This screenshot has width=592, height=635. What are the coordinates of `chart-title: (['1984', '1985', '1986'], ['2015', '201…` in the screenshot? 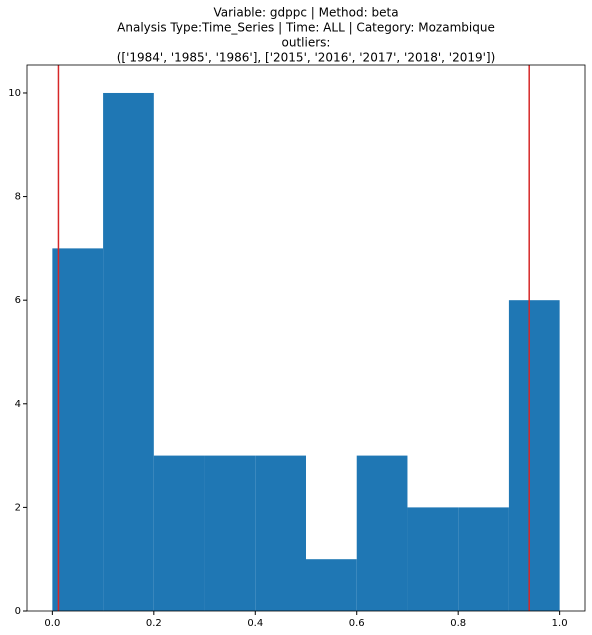 It's located at (306, 58).